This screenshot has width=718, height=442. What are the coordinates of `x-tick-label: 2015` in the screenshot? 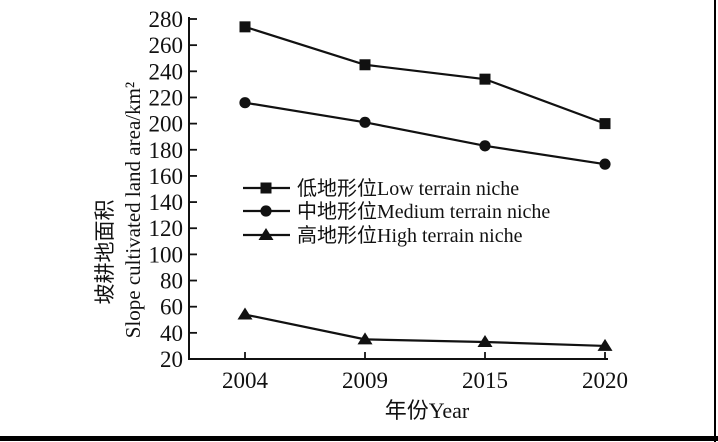 It's located at (485, 380).